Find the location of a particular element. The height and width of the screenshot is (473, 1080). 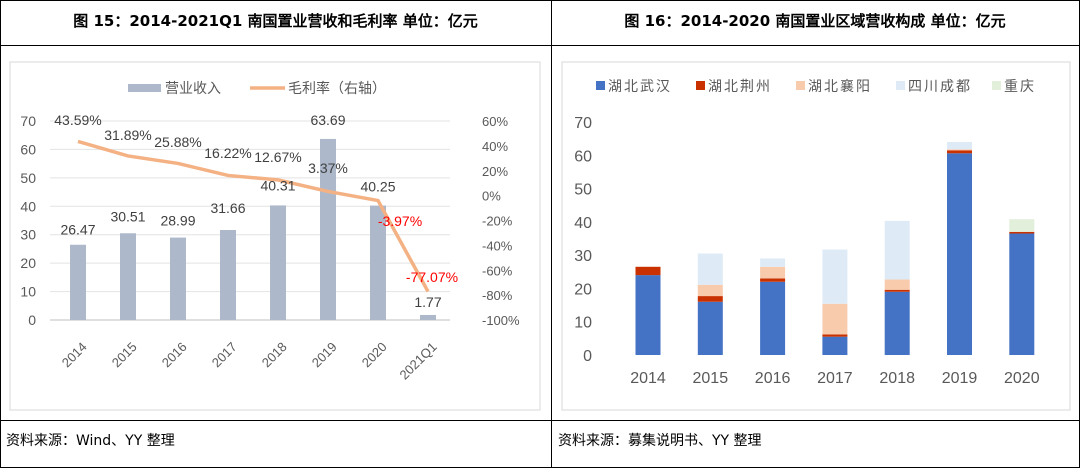

y-tick: 0 is located at coordinates (587, 356).